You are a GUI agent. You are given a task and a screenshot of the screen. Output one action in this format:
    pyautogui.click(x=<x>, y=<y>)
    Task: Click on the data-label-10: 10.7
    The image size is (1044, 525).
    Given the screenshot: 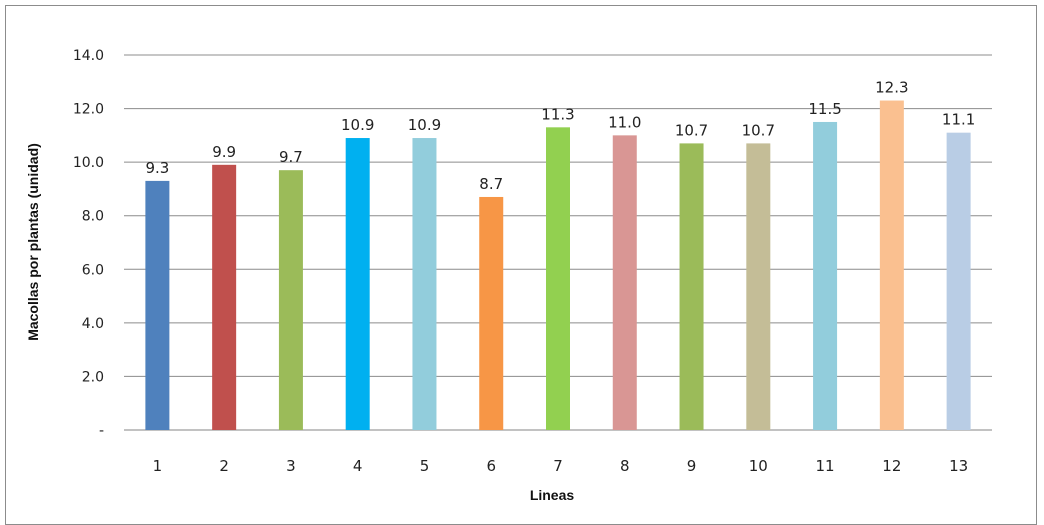 What is the action you would take?
    pyautogui.click(x=758, y=130)
    